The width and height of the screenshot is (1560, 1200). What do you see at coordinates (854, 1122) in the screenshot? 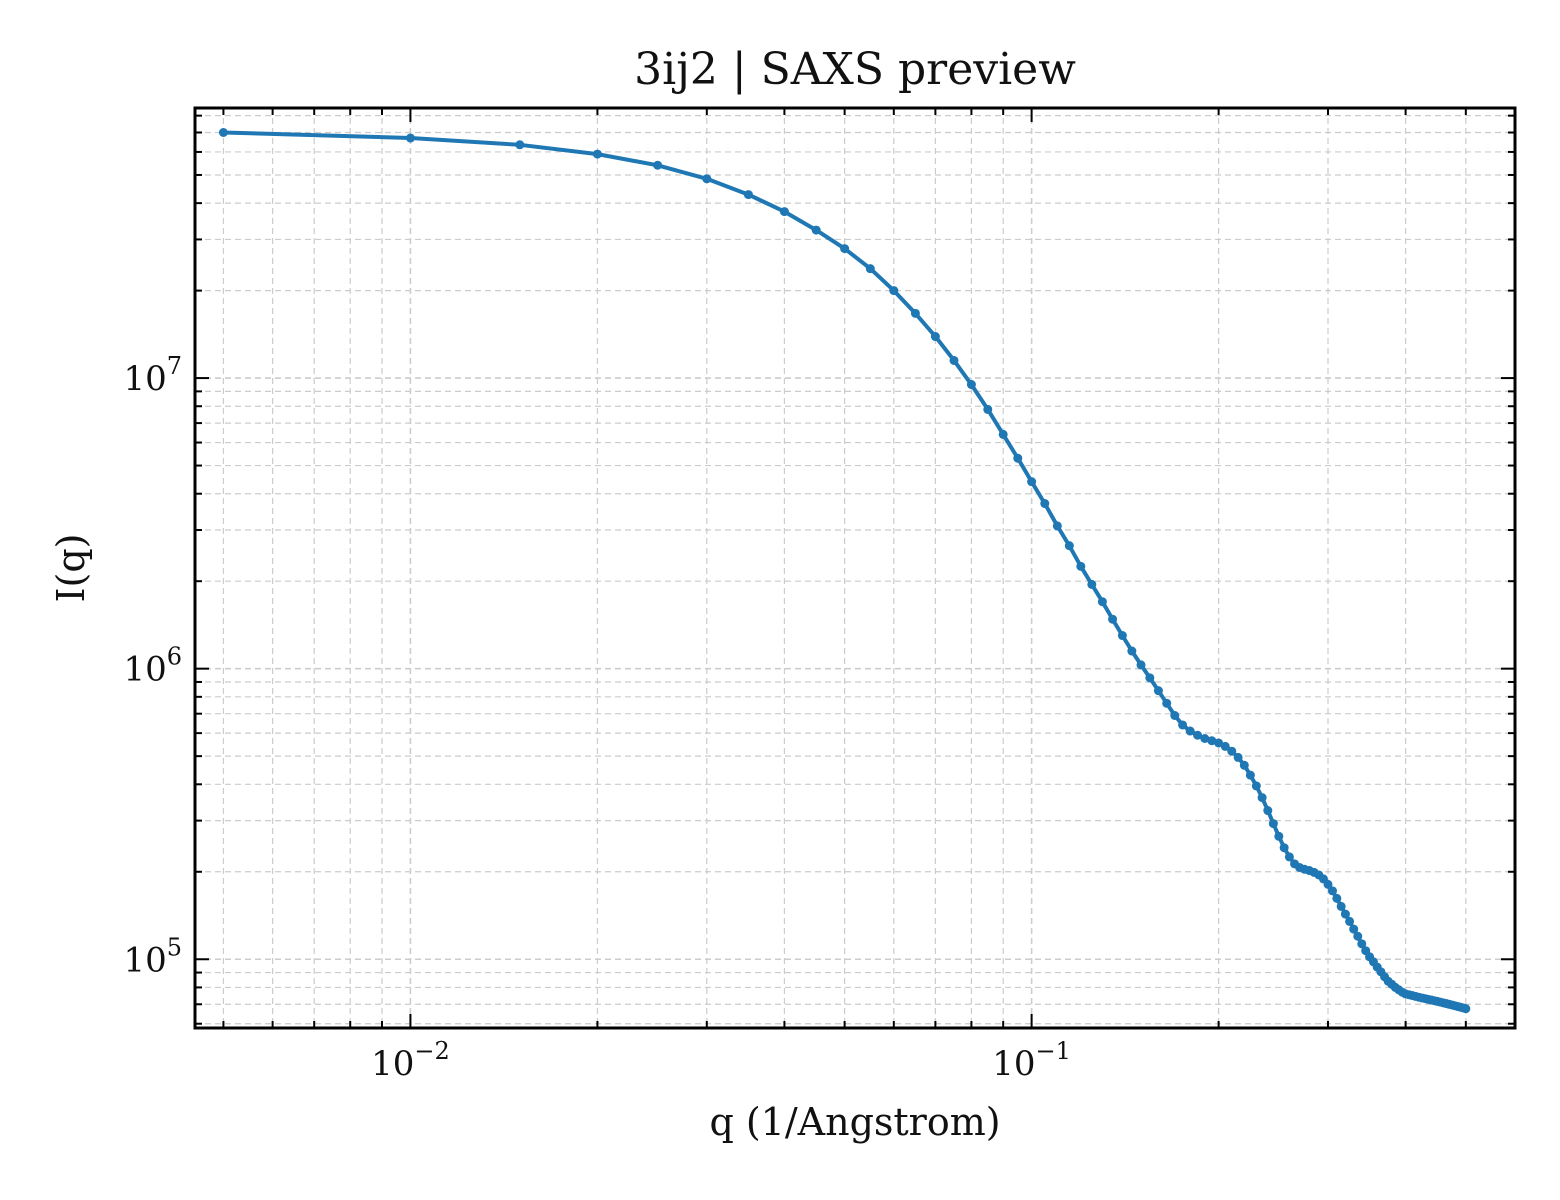
I see `x-axis-label: q (1/Angstrom)` at bounding box center [854, 1122].